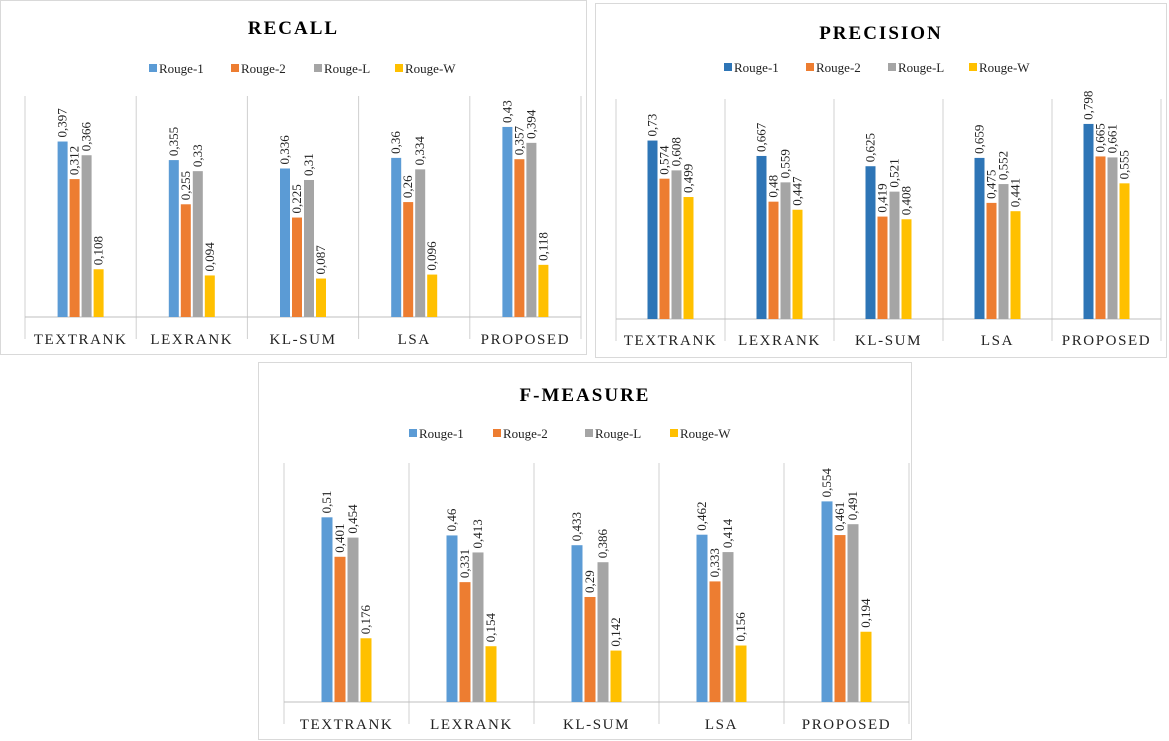 The height and width of the screenshot is (741, 1169). I want to click on bar-rouge-w-kl-sum, so click(321, 297).